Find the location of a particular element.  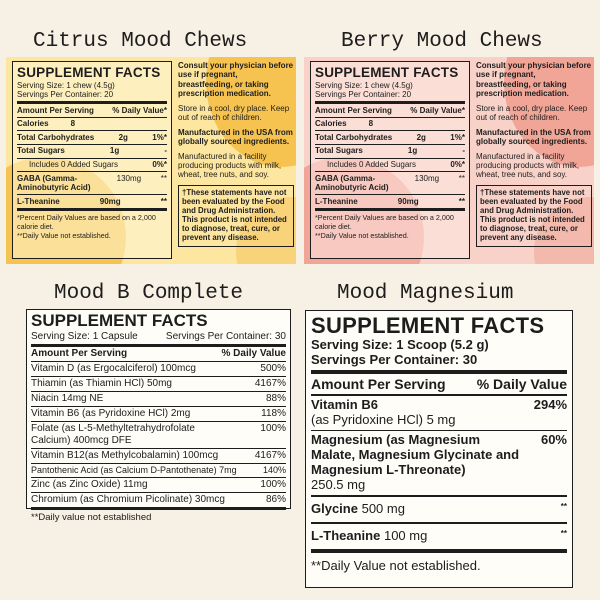

nutrient-row: Niacin 14mg NE 88% is located at coordinates (158, 399).